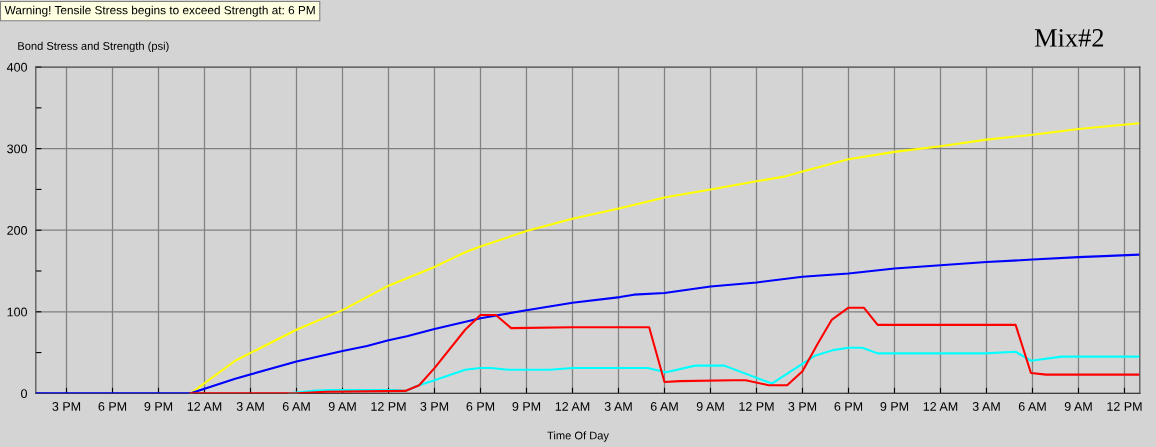 The height and width of the screenshot is (447, 1156). Describe the element at coordinates (17, 149) in the screenshot. I see `y-tick-label: 300` at that location.